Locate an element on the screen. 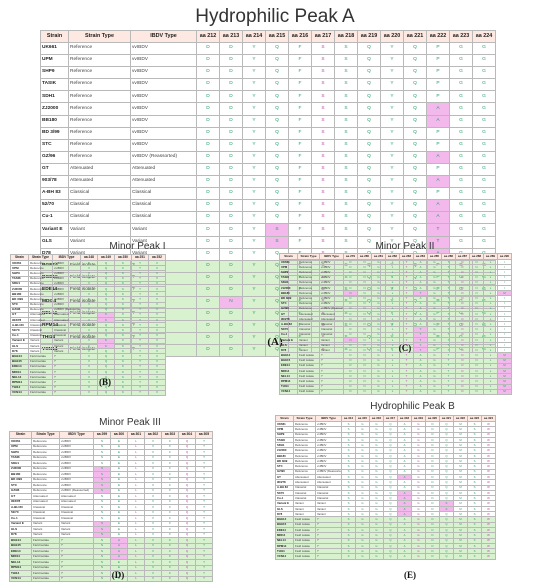 The image size is (550, 584). table-row: D78 Variant Variant S E L V F Q T is located at coordinates (111, 534).